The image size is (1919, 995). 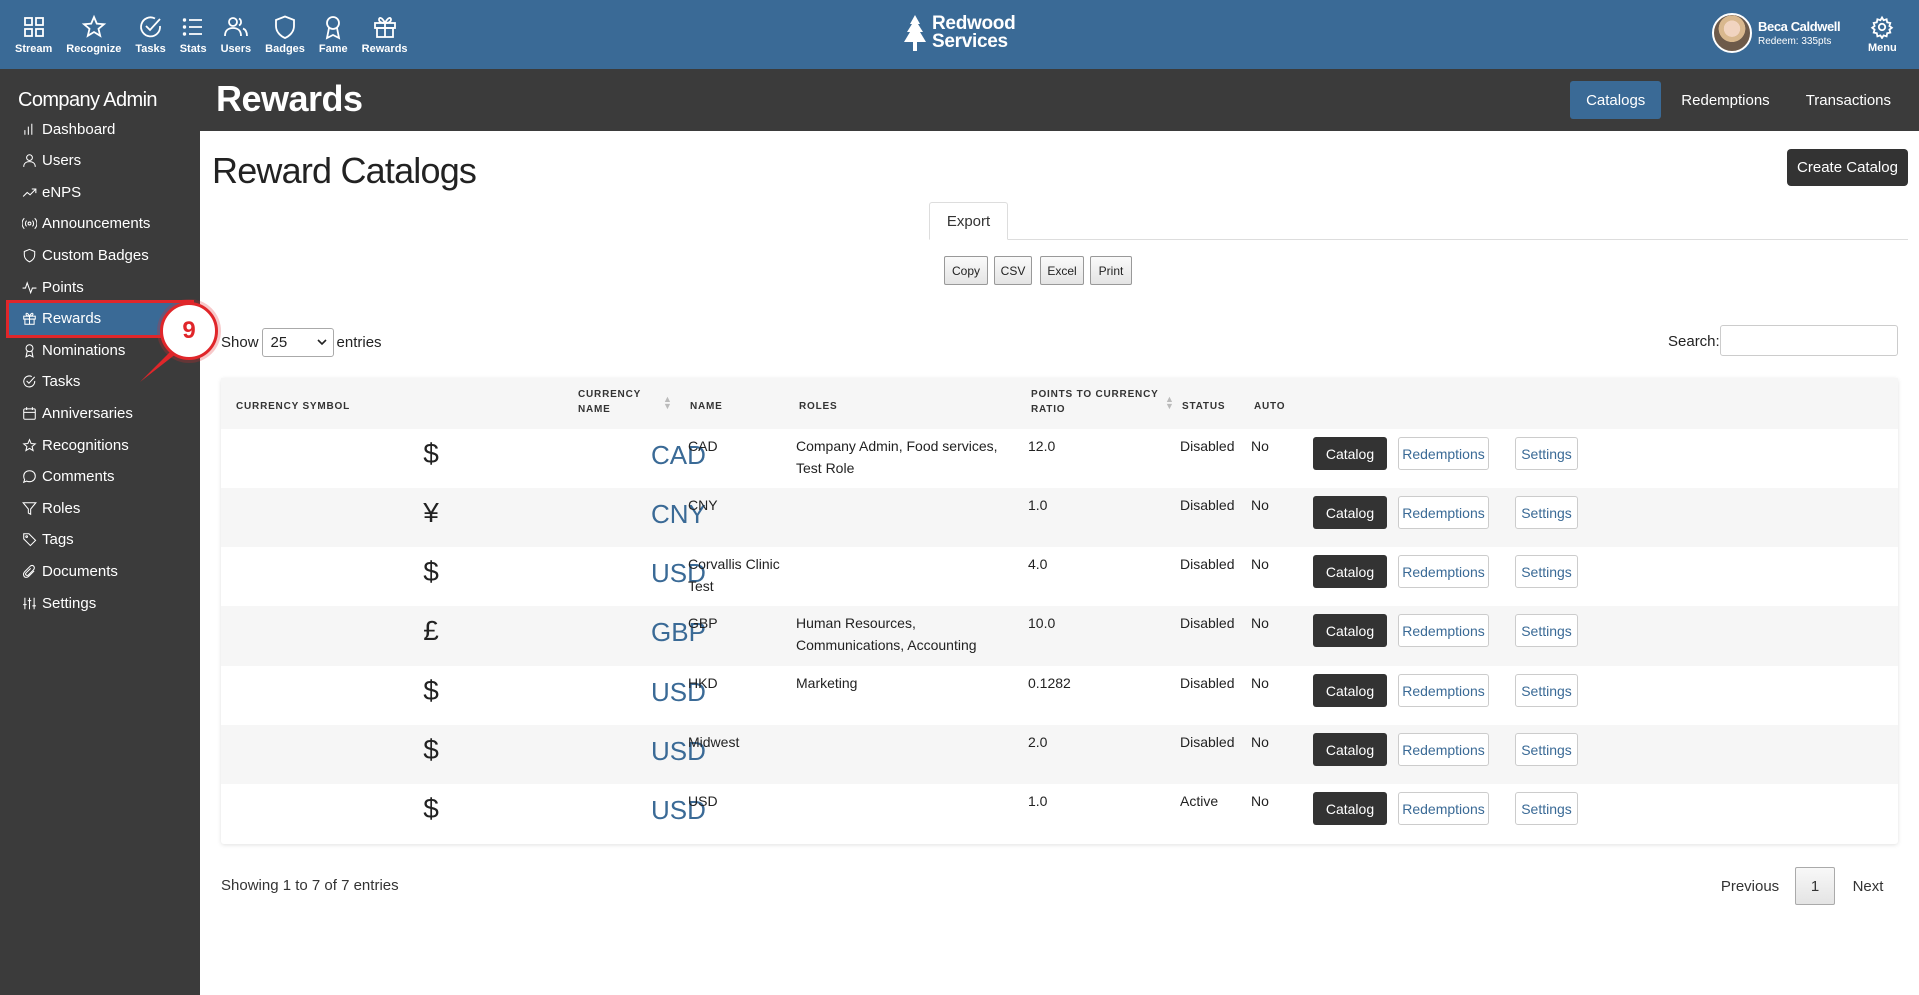 I want to click on nav-item-recognize: Recognize, so click(x=93, y=34).